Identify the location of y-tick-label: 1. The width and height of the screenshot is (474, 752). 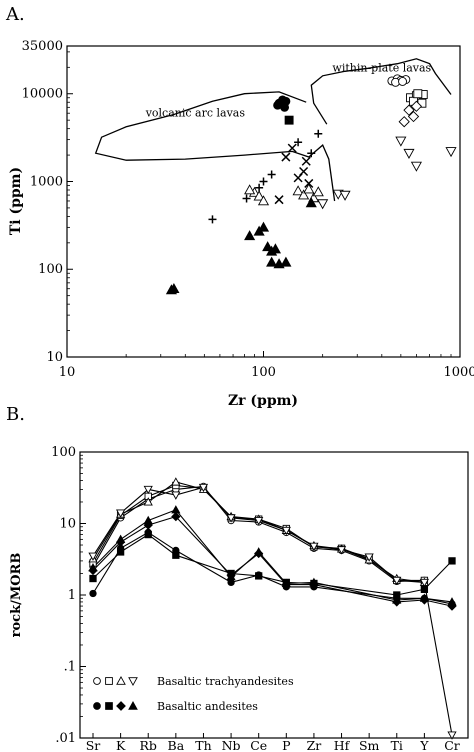
(72, 595).